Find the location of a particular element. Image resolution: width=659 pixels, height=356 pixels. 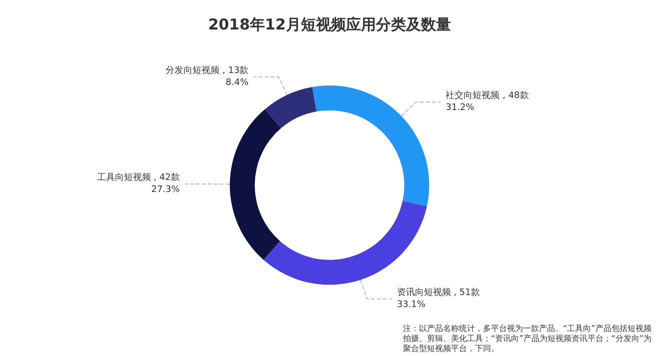

slice-label: 资讯向短视频 , 51款 33.1% is located at coordinates (438, 298).